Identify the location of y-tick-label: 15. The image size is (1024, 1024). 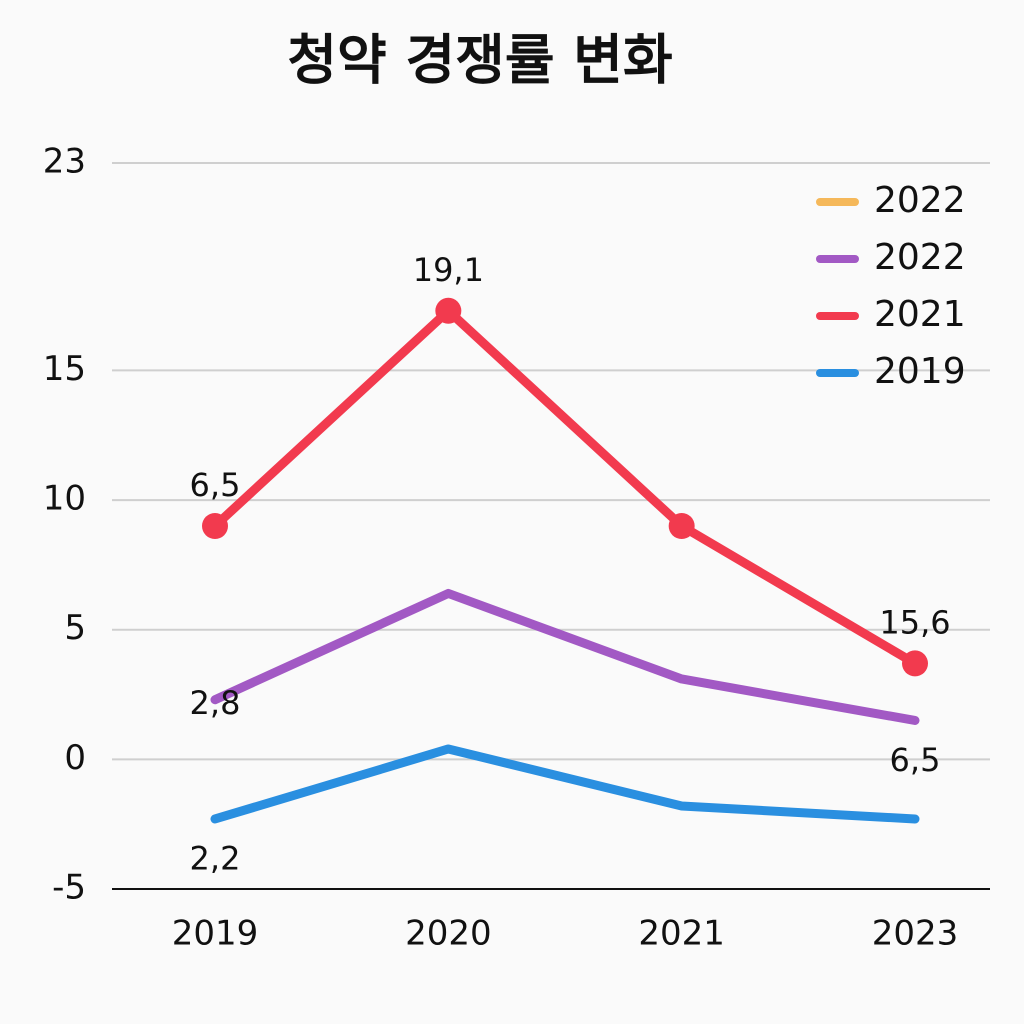
(64, 369).